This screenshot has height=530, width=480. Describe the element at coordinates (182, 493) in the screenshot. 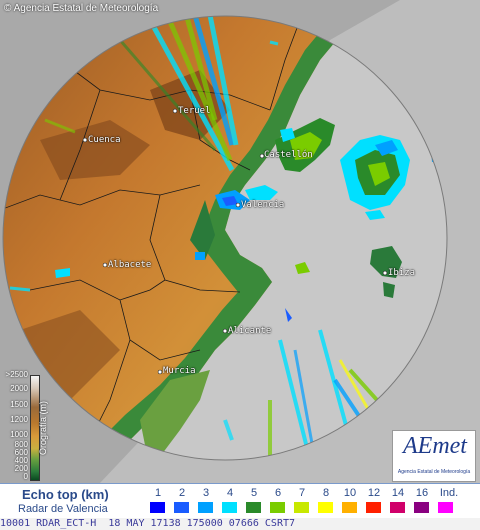

I see `legend-swatch-label: 2` at that location.